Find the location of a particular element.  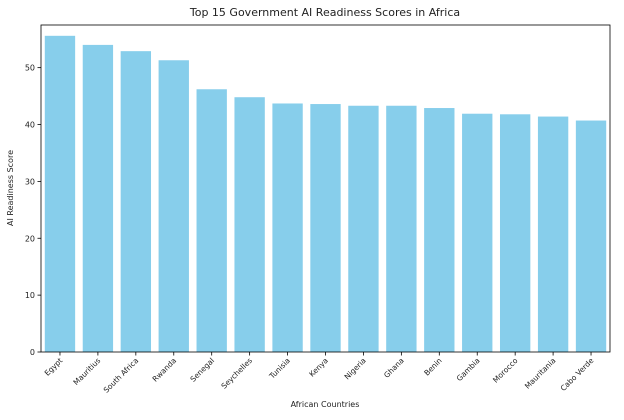

x-tick-label: Cabo Verde is located at coordinates (577, 374).